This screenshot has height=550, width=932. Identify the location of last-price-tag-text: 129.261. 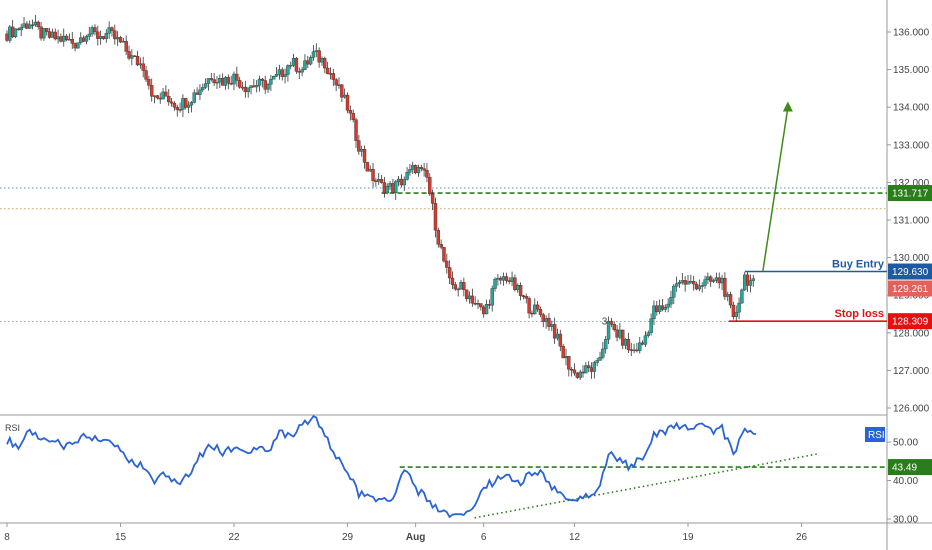
(910, 289).